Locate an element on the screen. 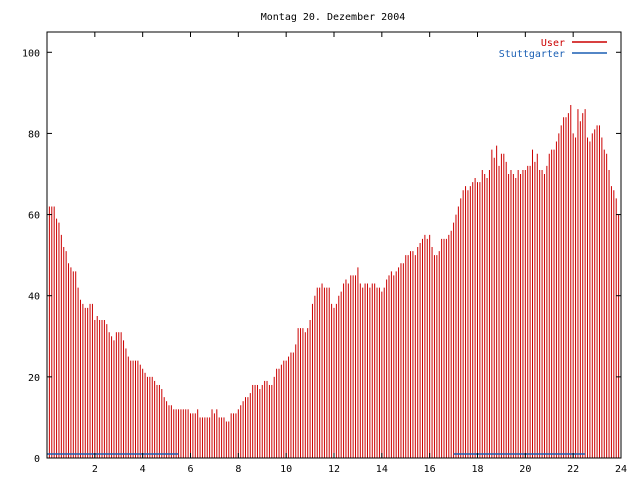  x-tick-label-8: 8 is located at coordinates (238, 469).